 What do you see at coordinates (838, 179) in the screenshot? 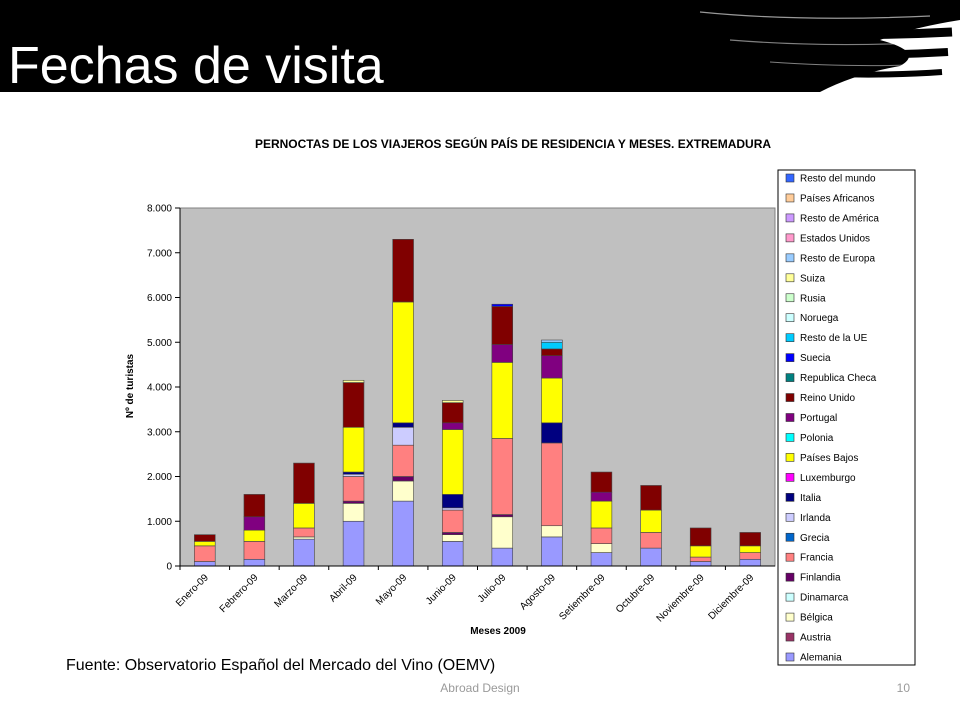
I see `legend-label: Resto del mundo` at bounding box center [838, 179].